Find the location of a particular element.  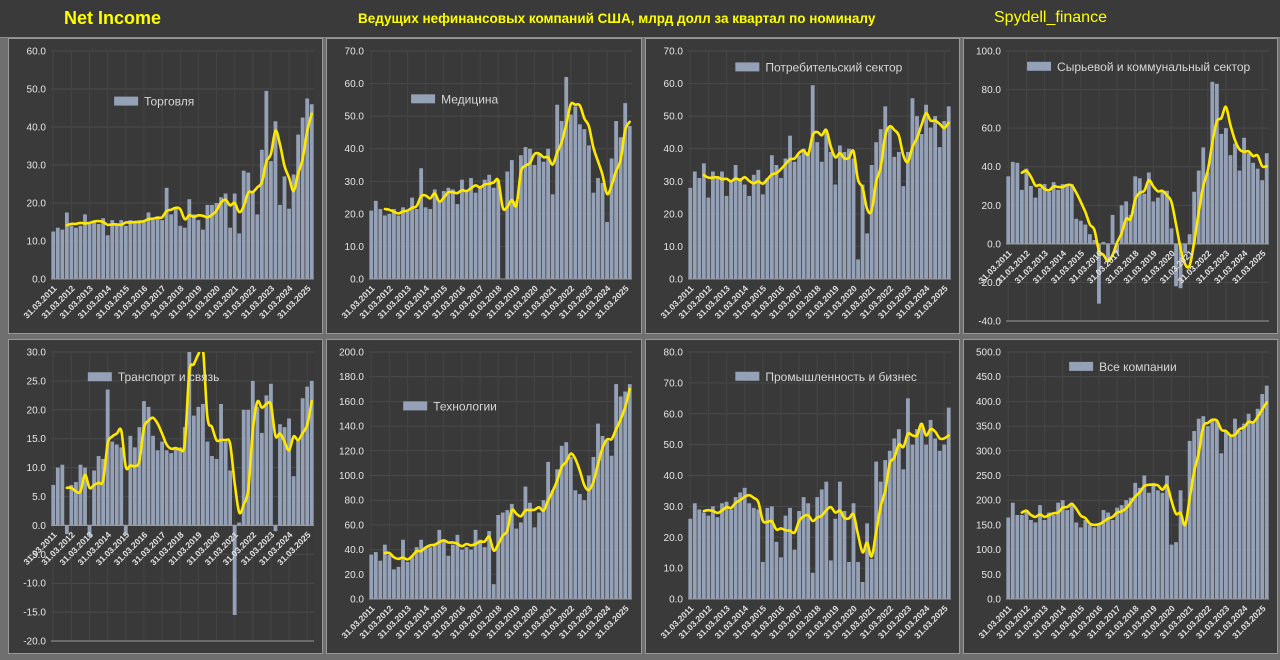

svg-text: 300.0 is located at coordinates (988, 451).